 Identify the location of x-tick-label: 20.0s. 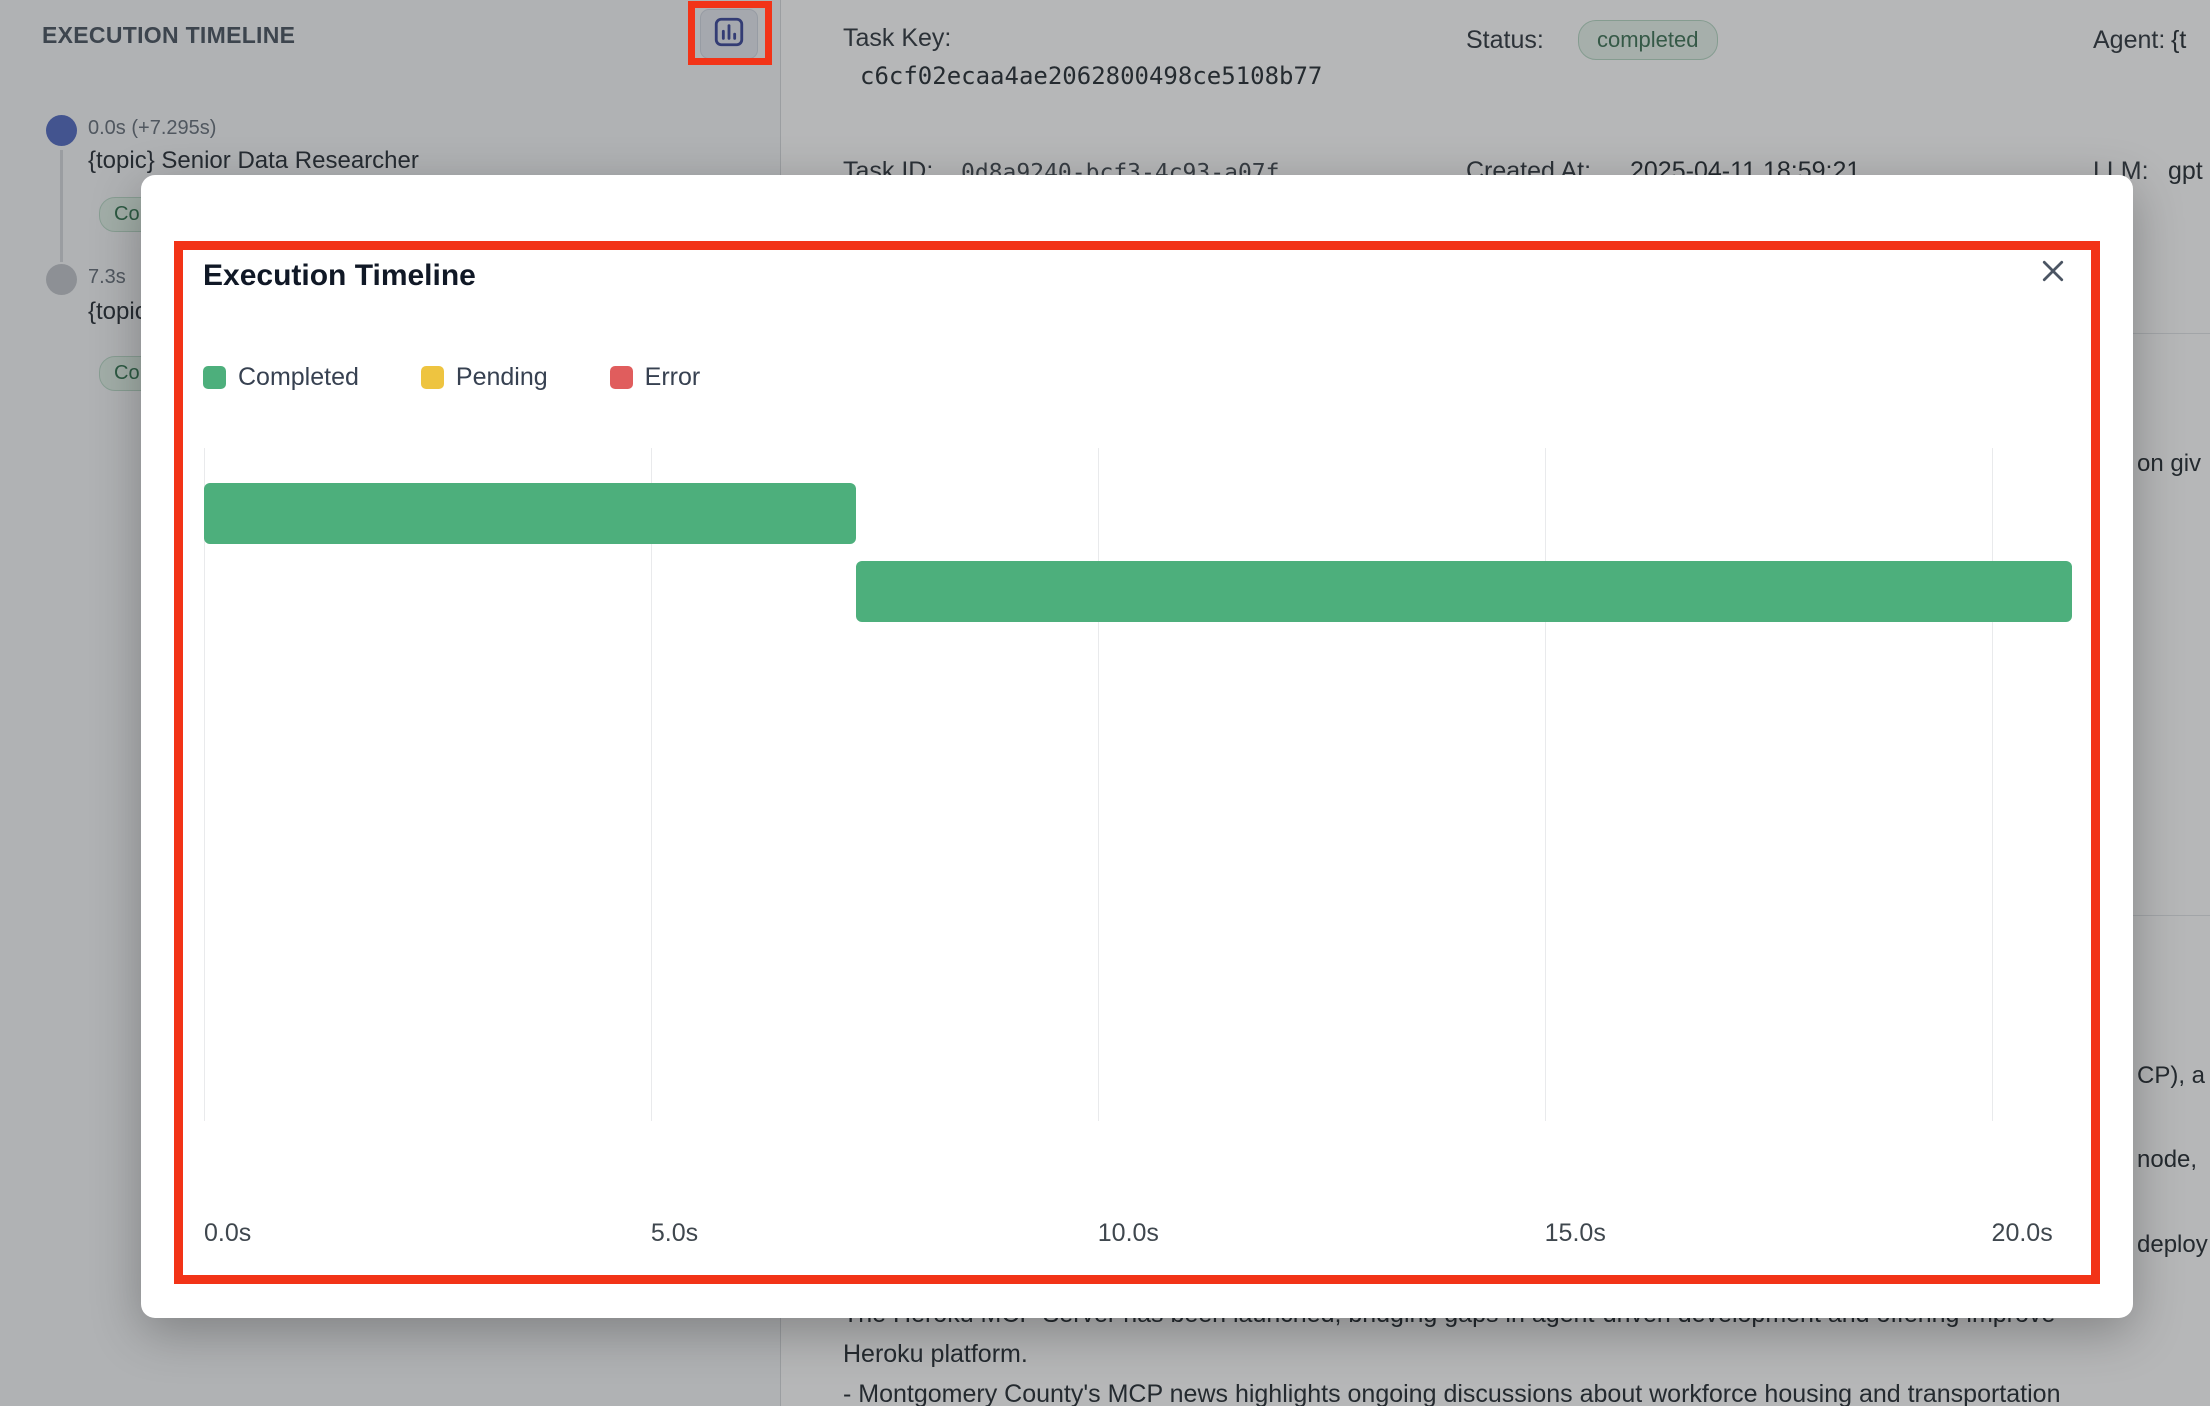
(2022, 1233).